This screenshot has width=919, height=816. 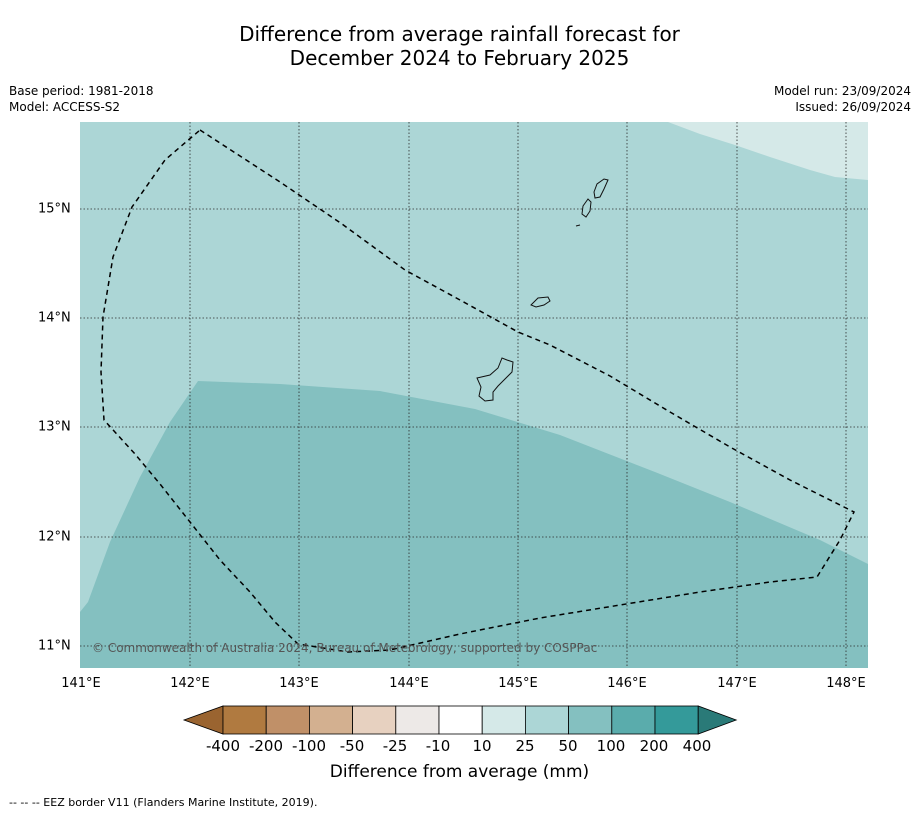 What do you see at coordinates (697, 746) in the screenshot?
I see `colorbar-tick: 400` at bounding box center [697, 746].